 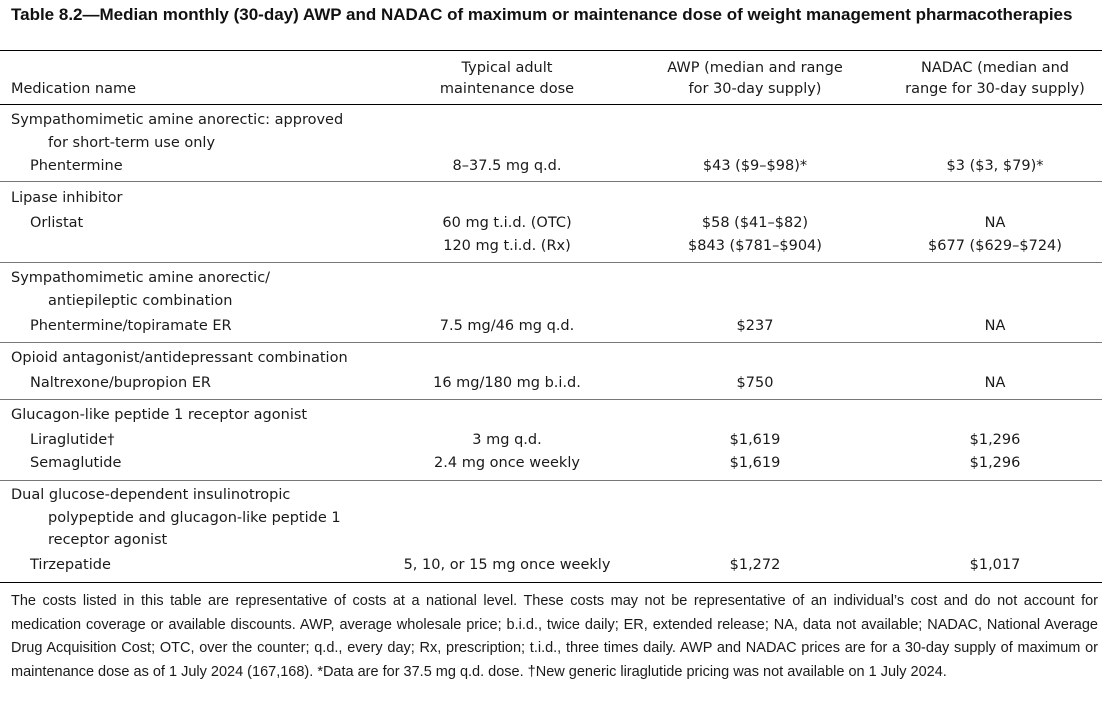 What do you see at coordinates (70, 565) in the screenshot?
I see `medication-name: Tirzepatide` at bounding box center [70, 565].